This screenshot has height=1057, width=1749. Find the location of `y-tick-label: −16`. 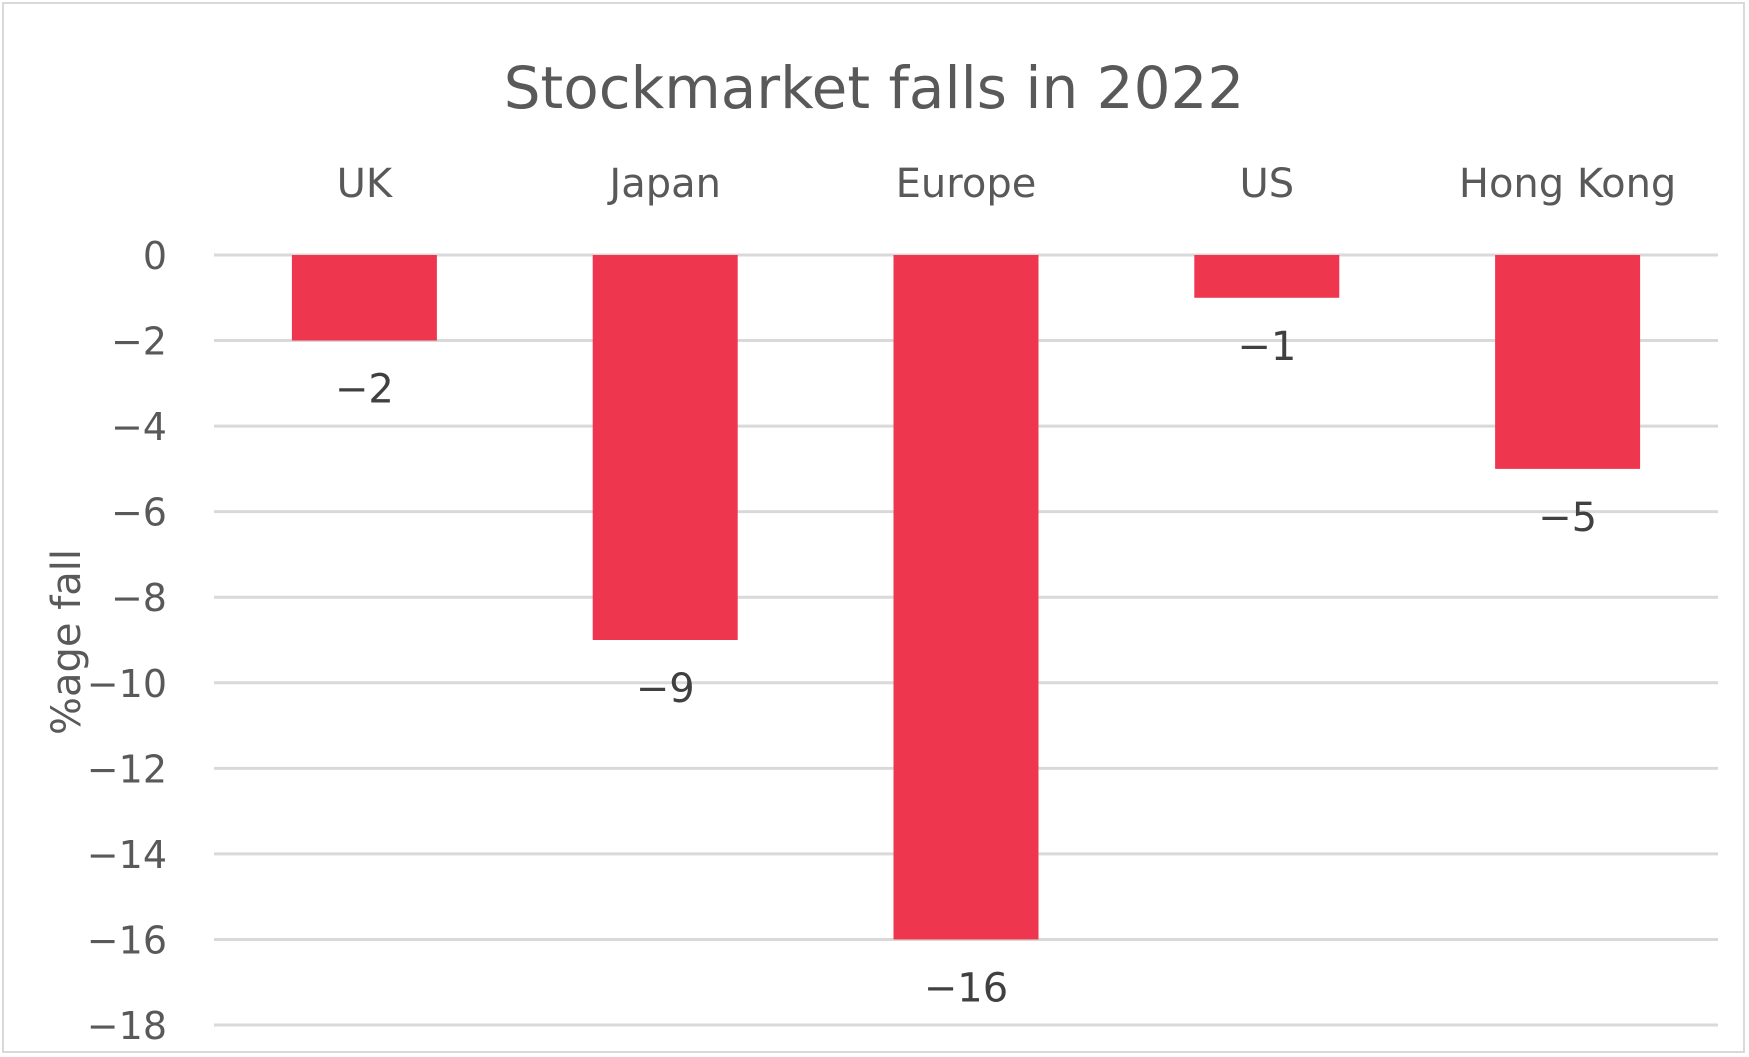

y-tick-label: −16 is located at coordinates (127, 940).